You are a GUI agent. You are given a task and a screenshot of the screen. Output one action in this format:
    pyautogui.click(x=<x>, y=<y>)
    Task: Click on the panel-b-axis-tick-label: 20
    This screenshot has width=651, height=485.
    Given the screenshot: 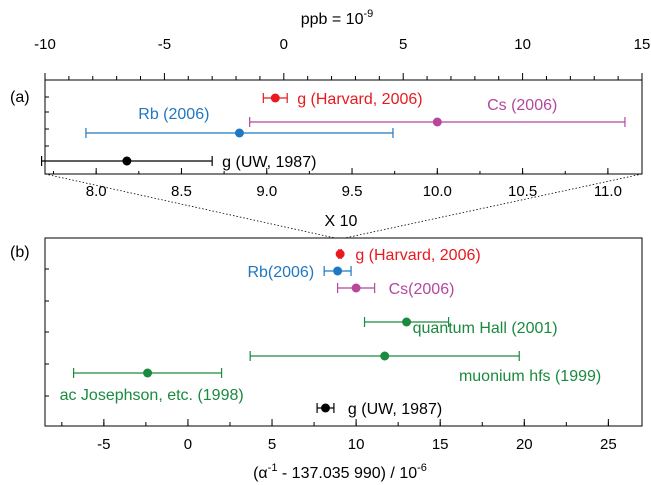 What is the action you would take?
    pyautogui.click(x=524, y=444)
    